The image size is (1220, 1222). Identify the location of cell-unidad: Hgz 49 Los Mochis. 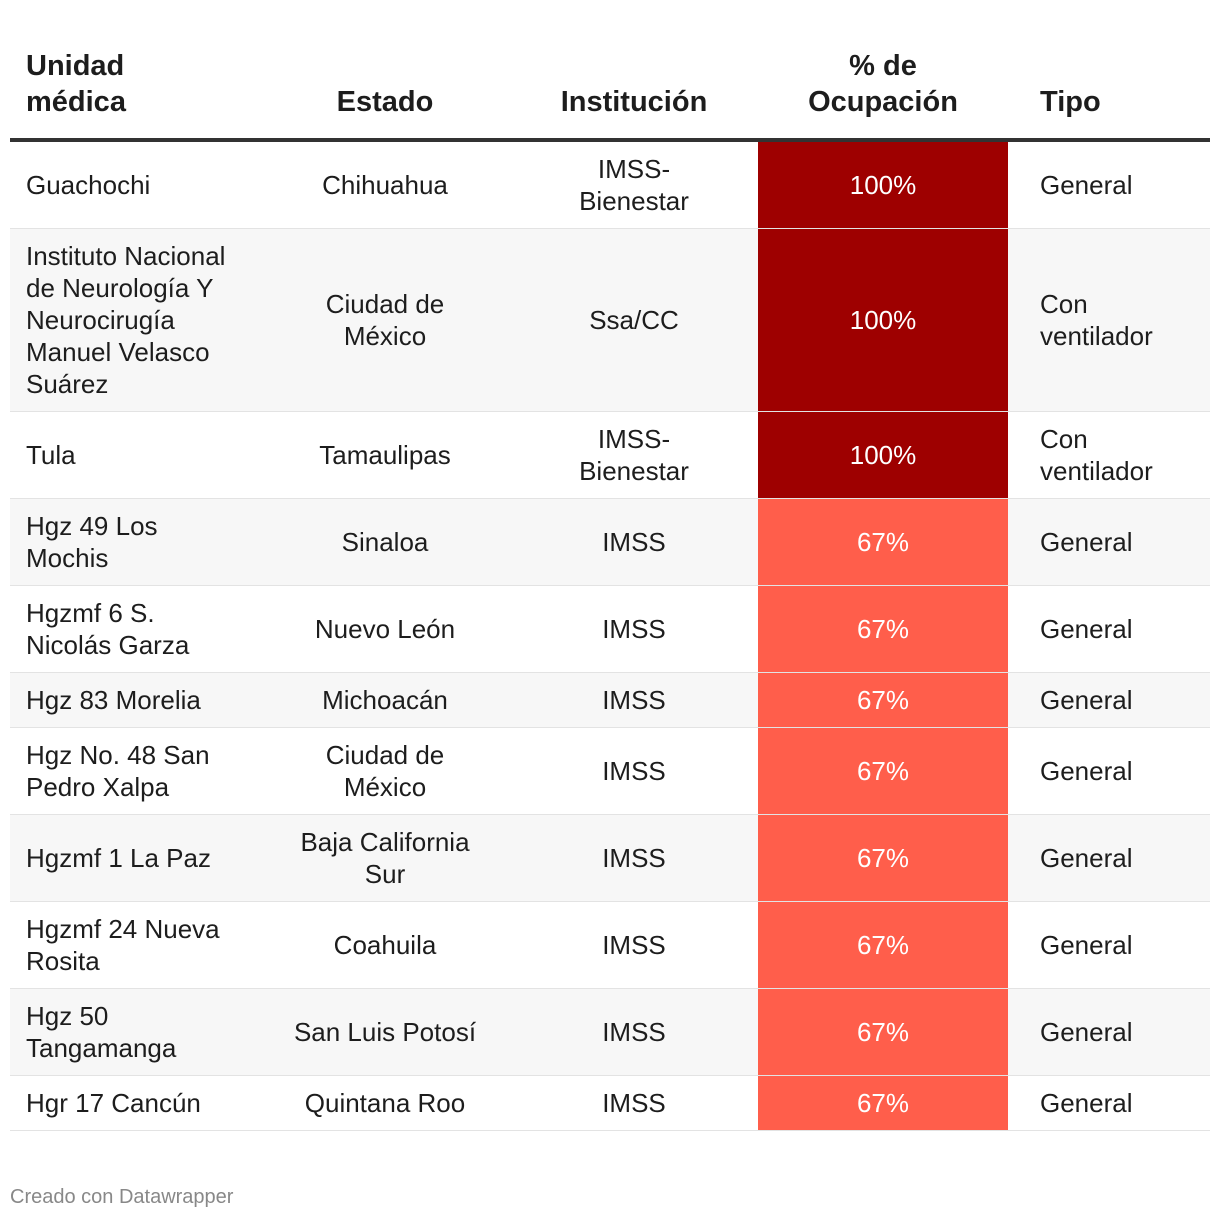
(135, 542).